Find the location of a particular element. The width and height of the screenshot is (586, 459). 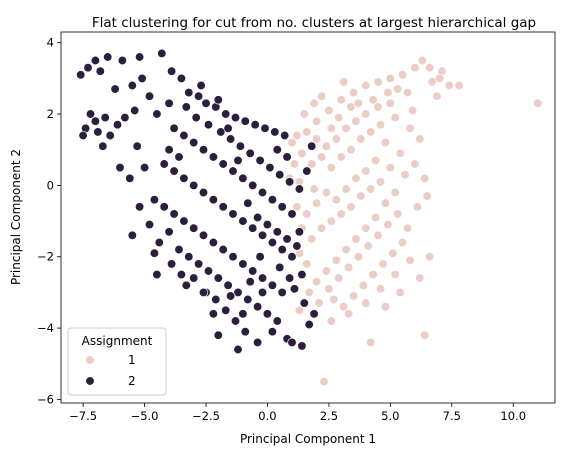

x-tick-label: 0.0 is located at coordinates (267, 416).